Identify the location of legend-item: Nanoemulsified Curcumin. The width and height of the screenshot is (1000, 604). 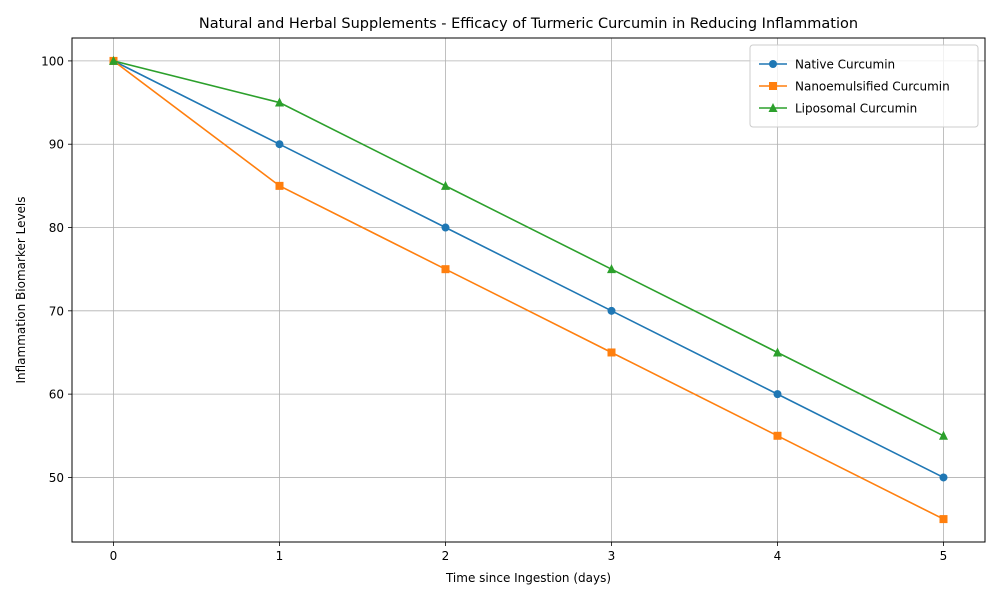
(854, 87).